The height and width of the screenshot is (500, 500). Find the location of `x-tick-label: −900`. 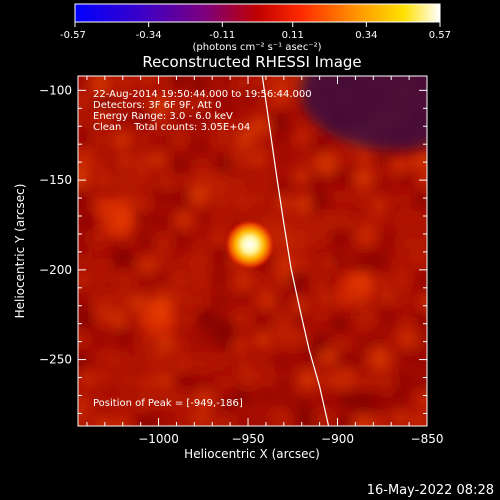

x-tick-label: −900 is located at coordinates (337, 439).